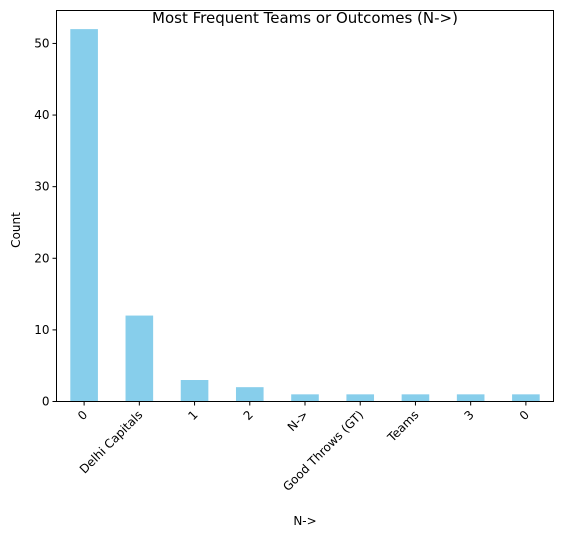  I want to click on x-tick-label-7: 3, so click(468, 415).